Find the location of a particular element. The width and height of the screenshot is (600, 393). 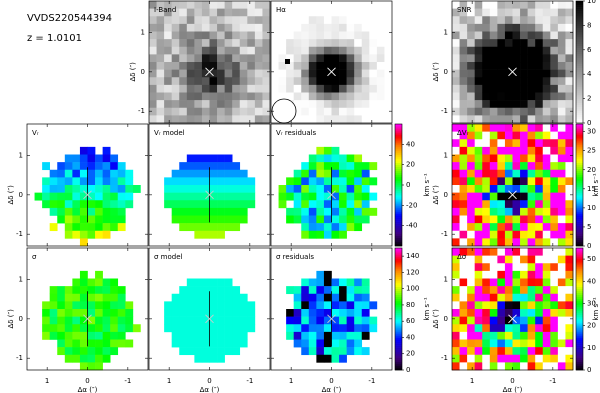

colorbar-tick-label: 120 is located at coordinates (412, 272).